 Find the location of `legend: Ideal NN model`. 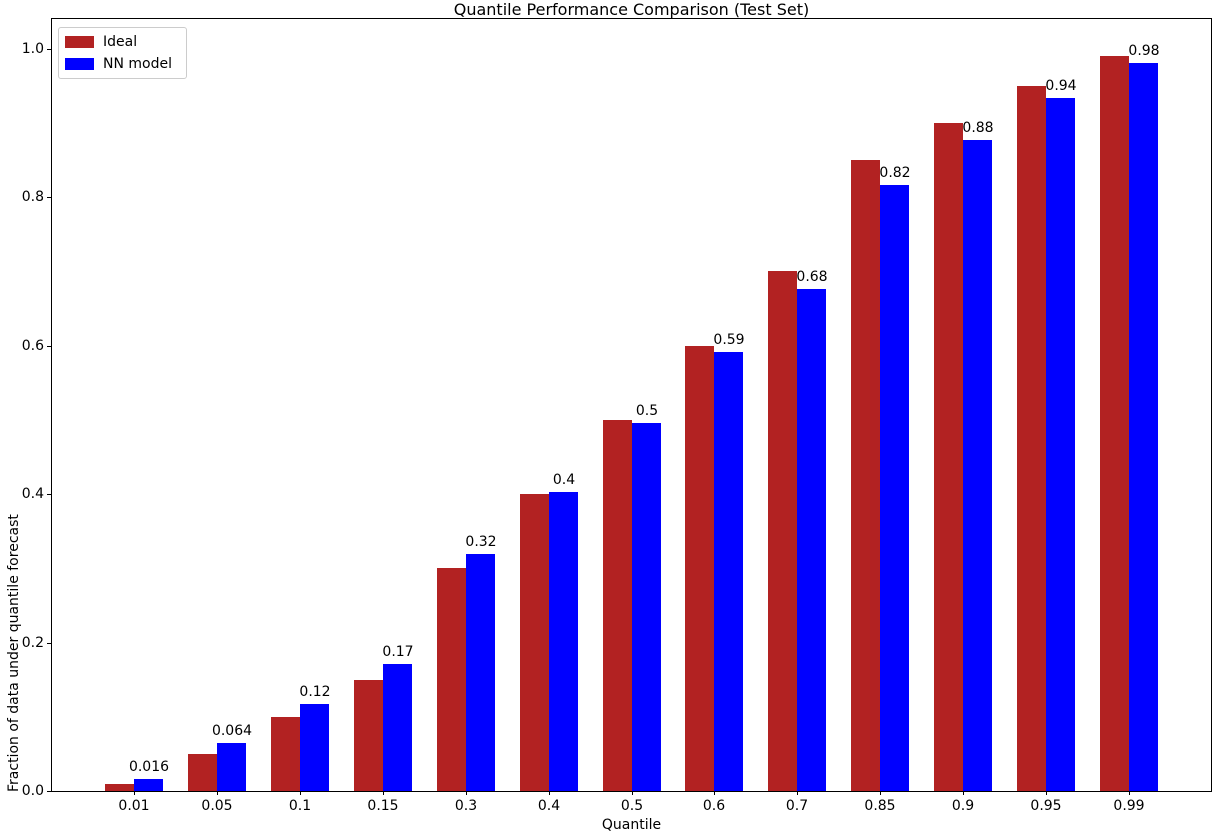

legend: Ideal NN model is located at coordinates (122, 53).